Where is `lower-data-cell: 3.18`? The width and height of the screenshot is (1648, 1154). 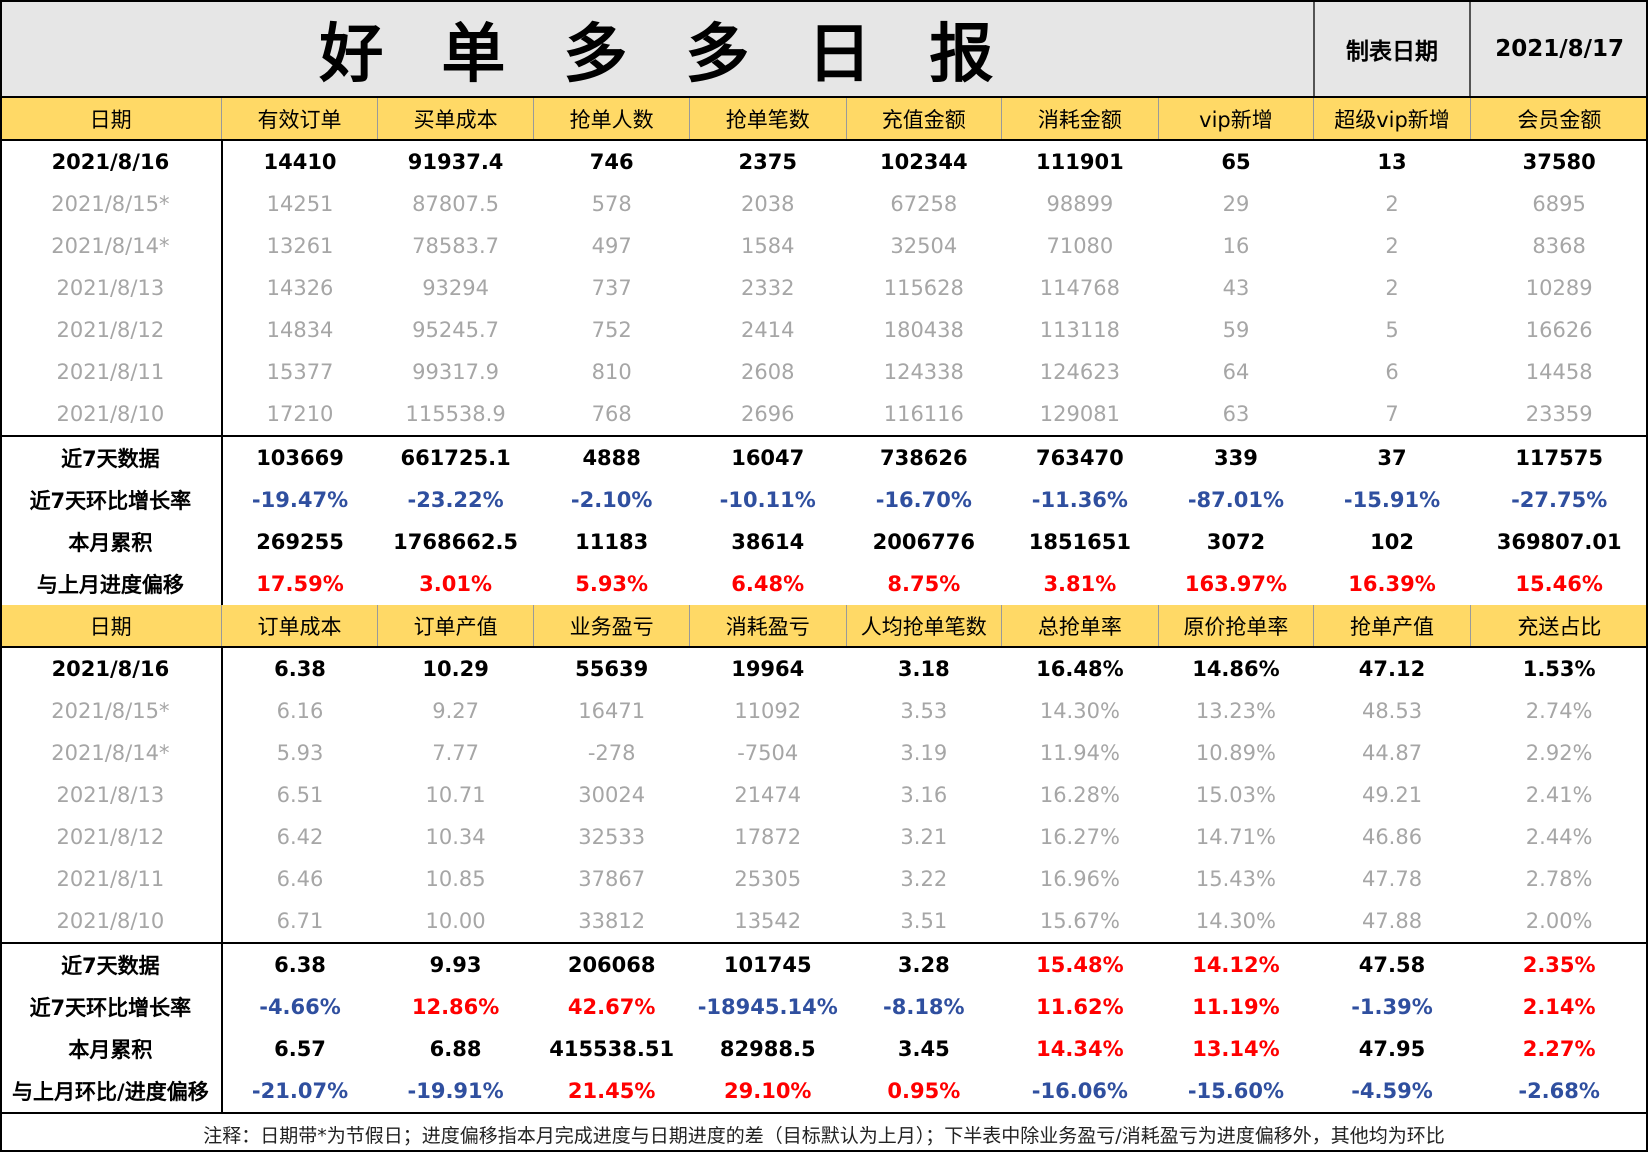
lower-data-cell: 3.18 is located at coordinates (923, 669).